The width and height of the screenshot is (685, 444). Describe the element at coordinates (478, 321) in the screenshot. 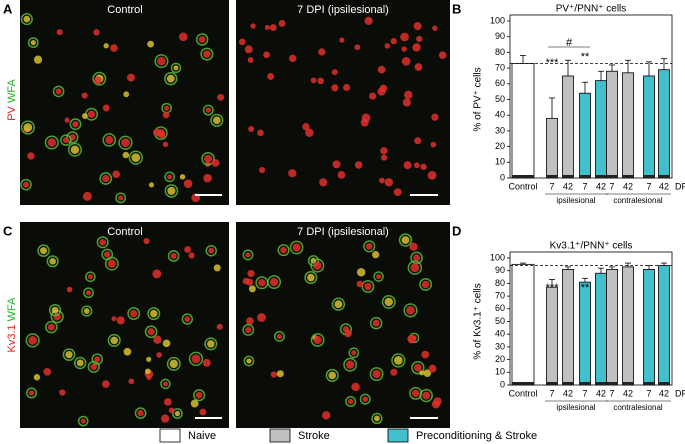

I see `y-axis-label: % of Kv3.1⁺ cells` at that location.